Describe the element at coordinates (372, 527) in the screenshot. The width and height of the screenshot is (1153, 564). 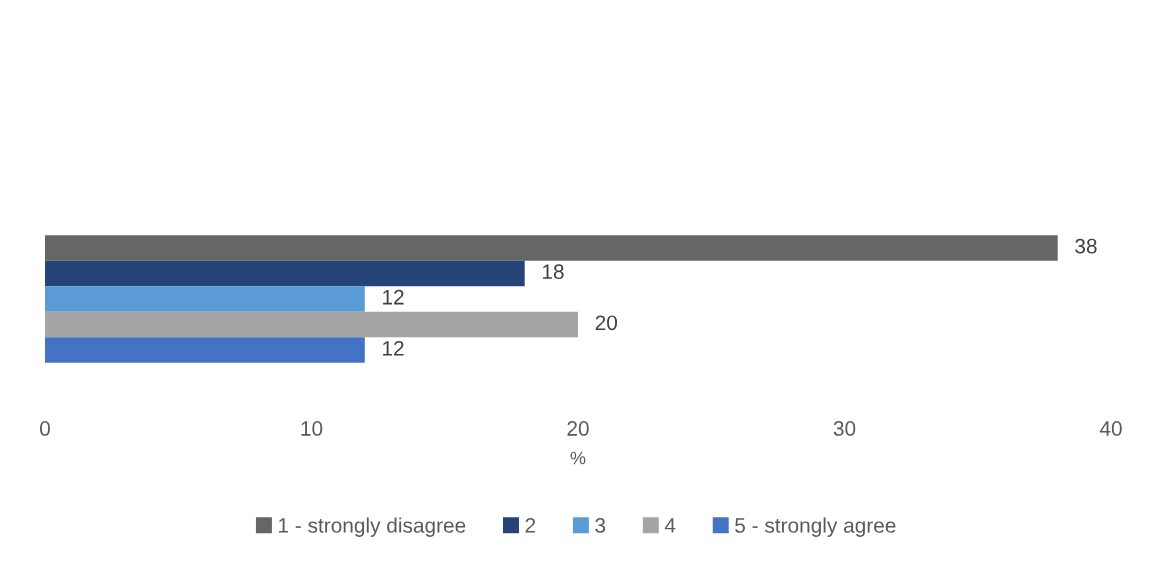
I see `legend-label: 1 - strongly disagree` at that location.